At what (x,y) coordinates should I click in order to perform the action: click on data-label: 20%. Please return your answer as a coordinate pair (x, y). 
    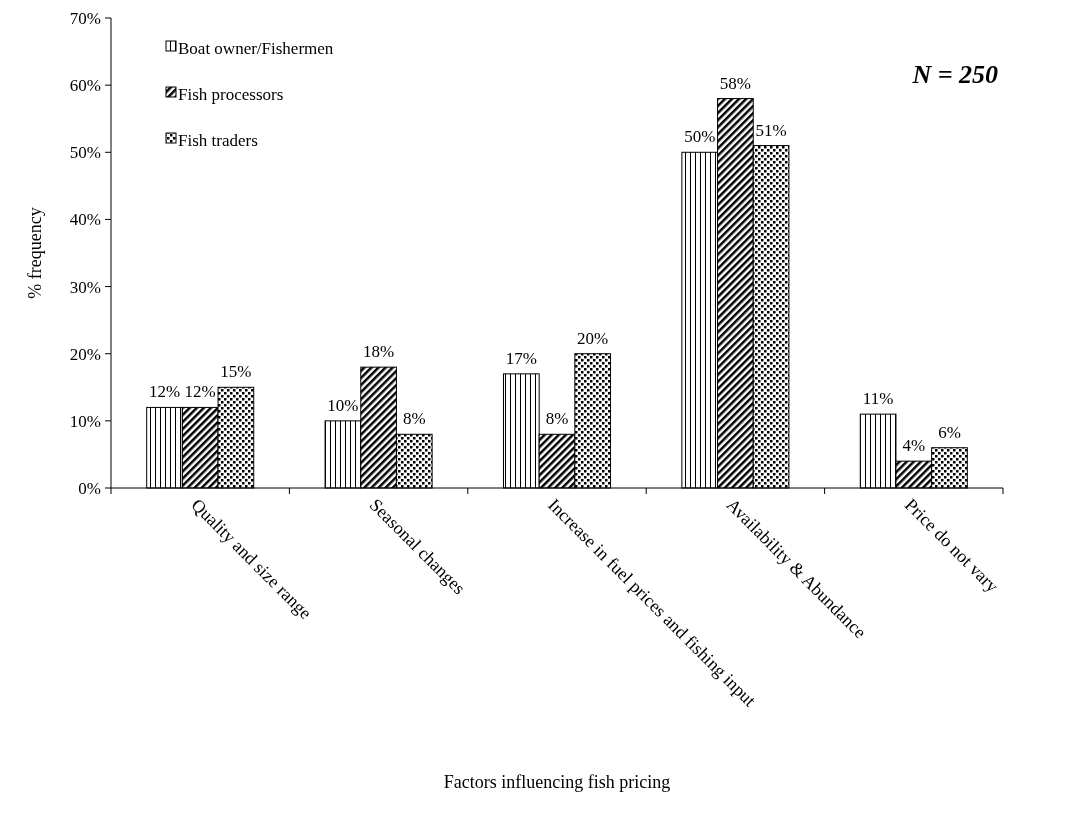
    Looking at the image, I should click on (593, 338).